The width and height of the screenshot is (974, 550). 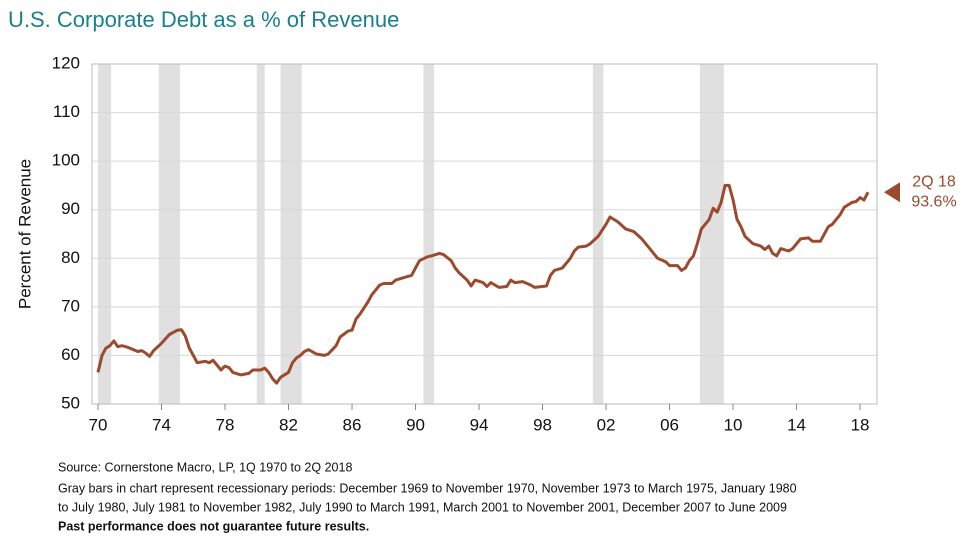 I want to click on x-tick-label: 70, so click(x=98, y=424).